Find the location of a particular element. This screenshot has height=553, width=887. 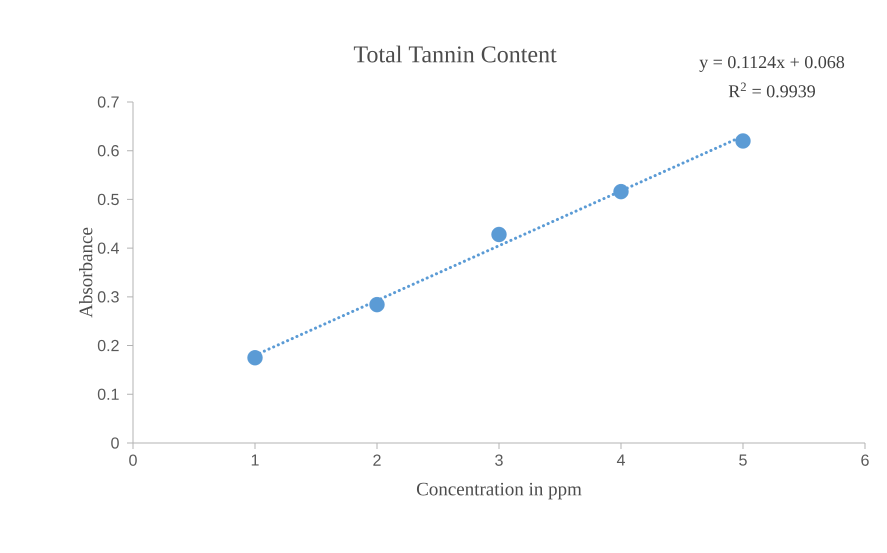

x-tick-label: 1 is located at coordinates (255, 460).